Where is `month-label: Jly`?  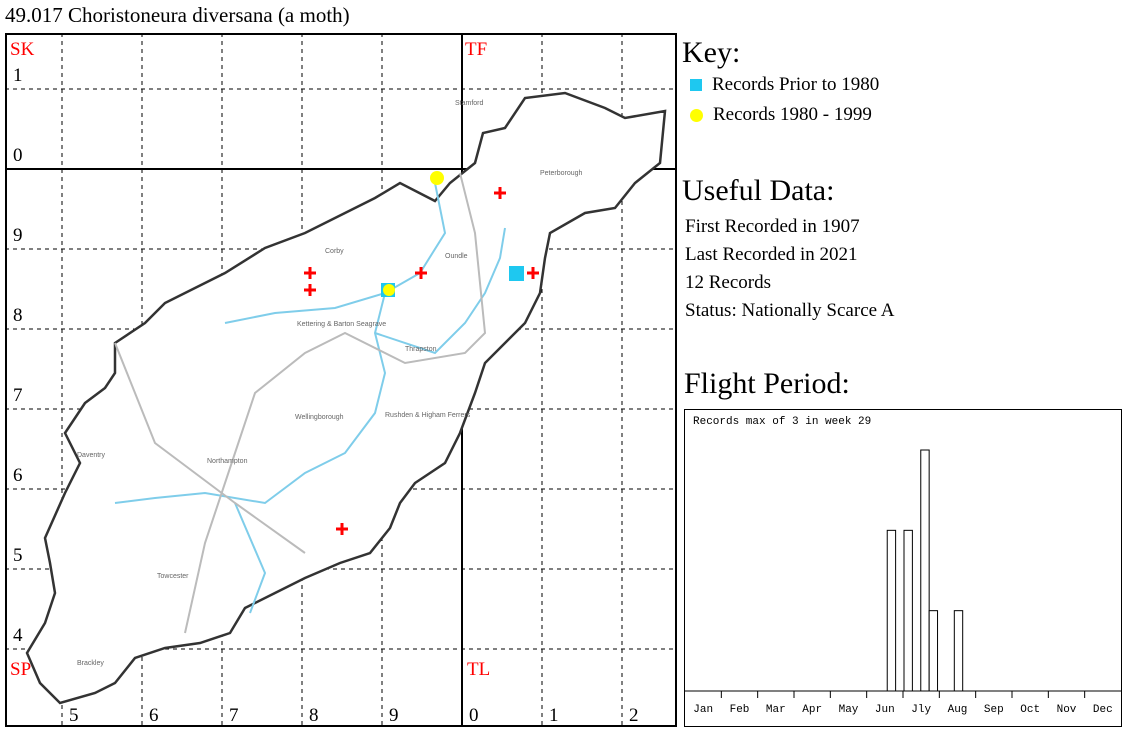
month-label: Jly is located at coordinates (921, 710).